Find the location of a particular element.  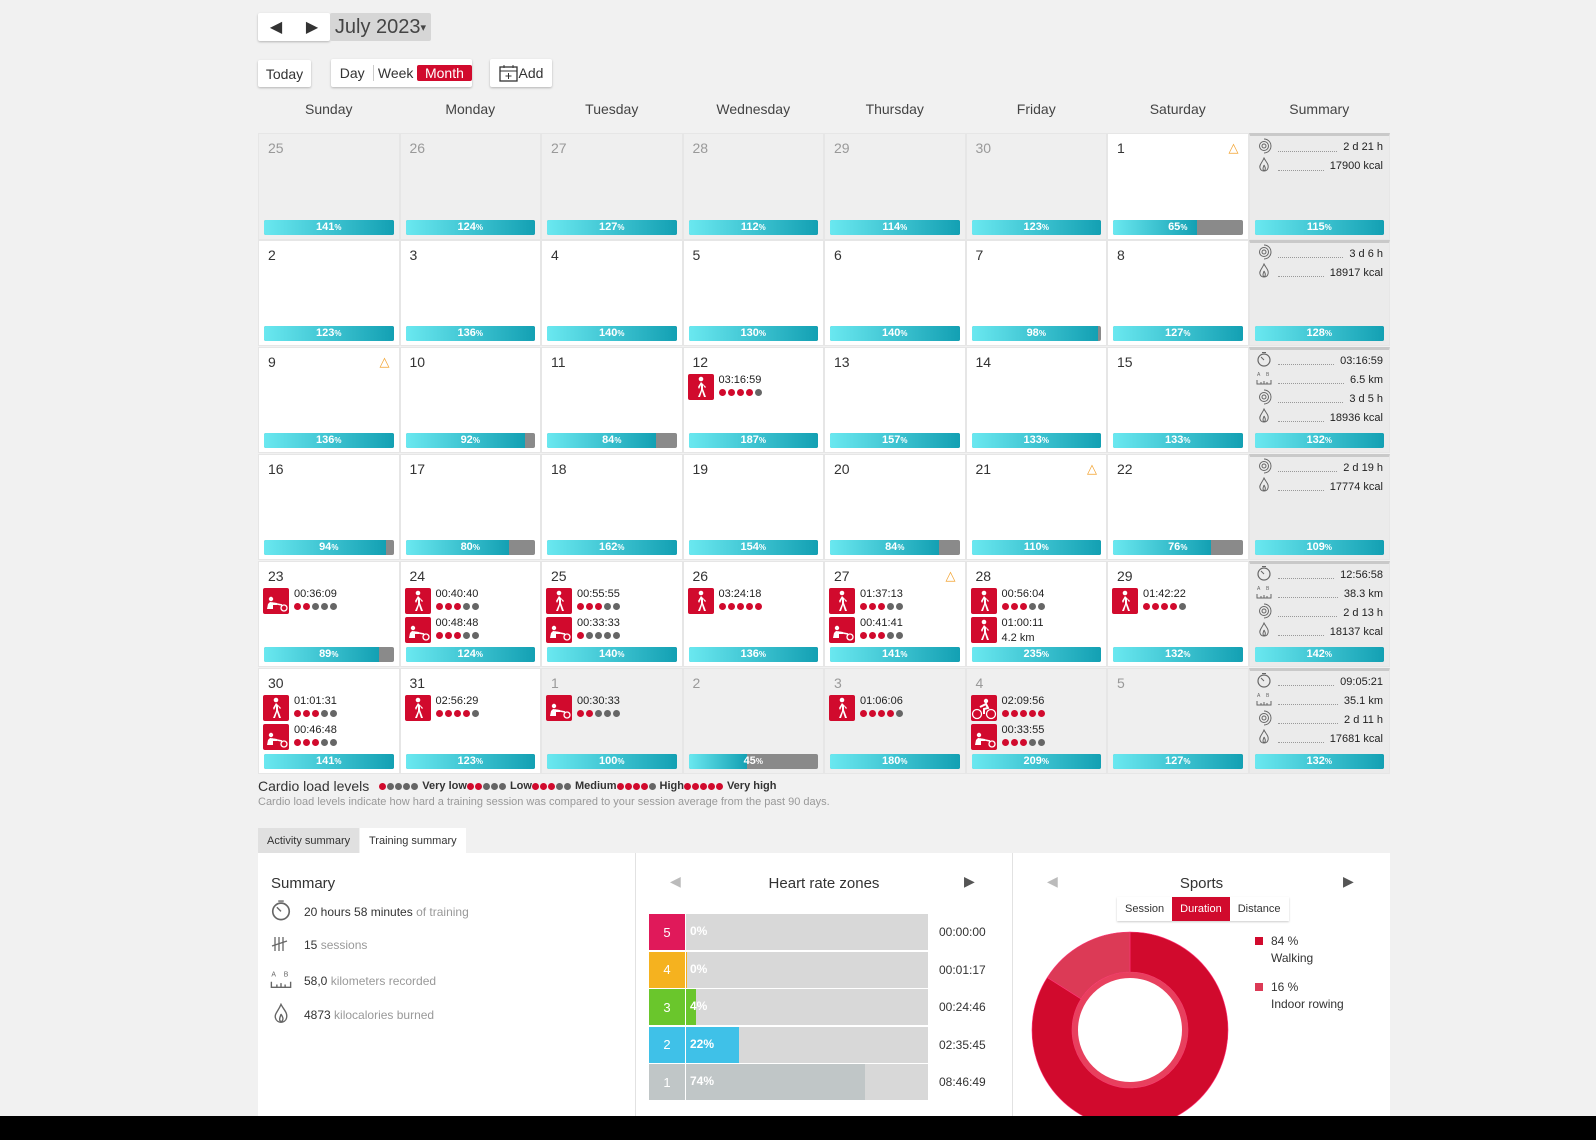

training-session: 00:30:33 is located at coordinates (583, 707).